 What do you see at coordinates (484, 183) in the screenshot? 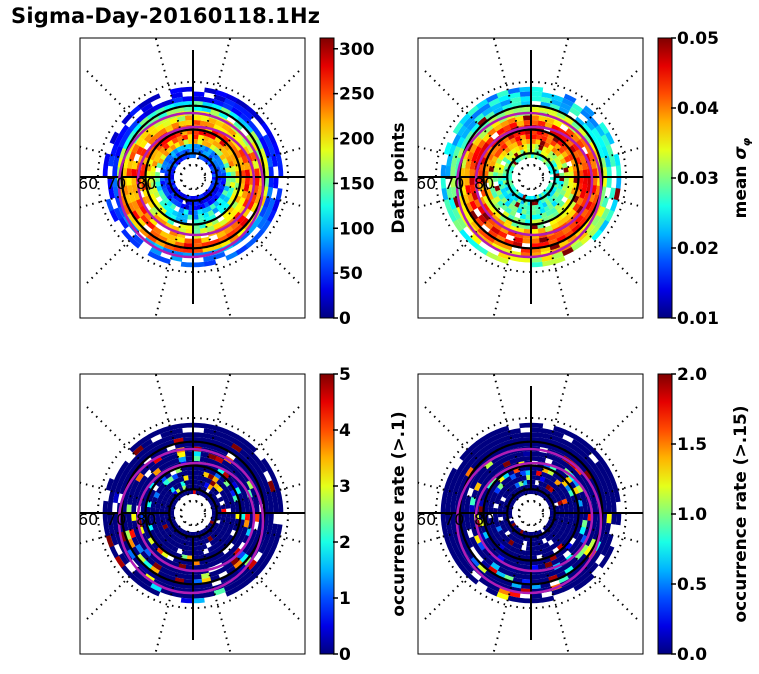
I see `latitude-label: 80` at bounding box center [484, 183].